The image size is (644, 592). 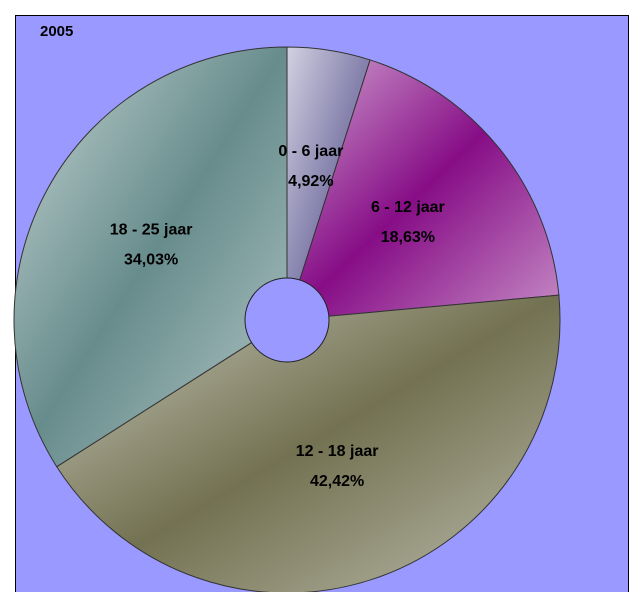 I want to click on slice-value-label: 18,63%, so click(x=408, y=237).